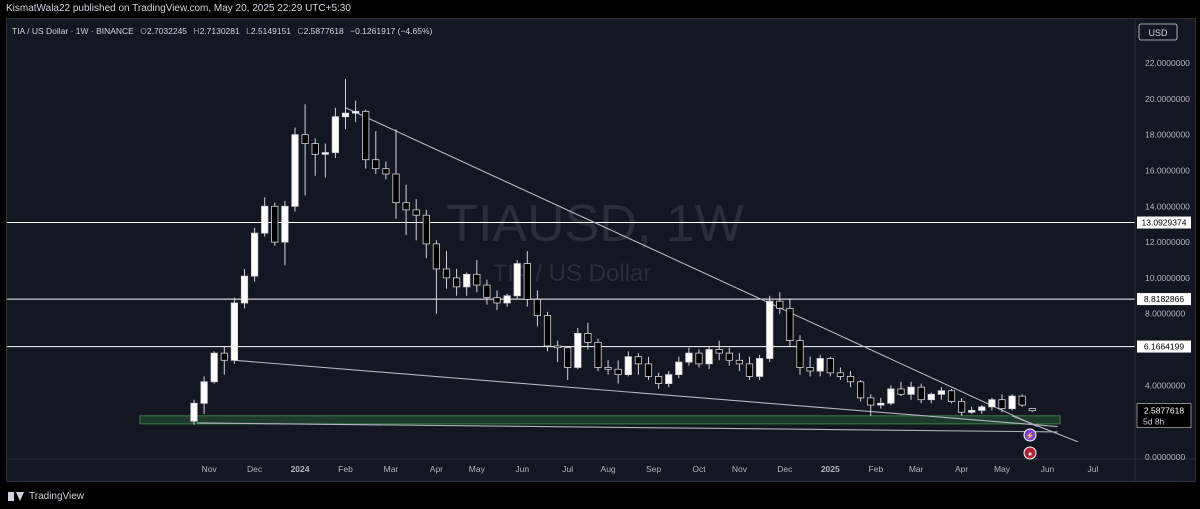 The width and height of the screenshot is (1200, 509). I want to click on ohlc-low: 2.5149151, so click(271, 31).